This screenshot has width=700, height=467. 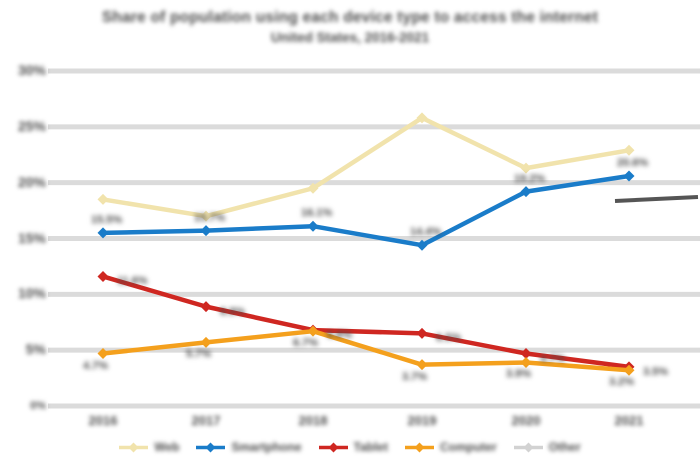 What do you see at coordinates (519, 374) in the screenshot?
I see `data-label-computer: 3.9%` at bounding box center [519, 374].